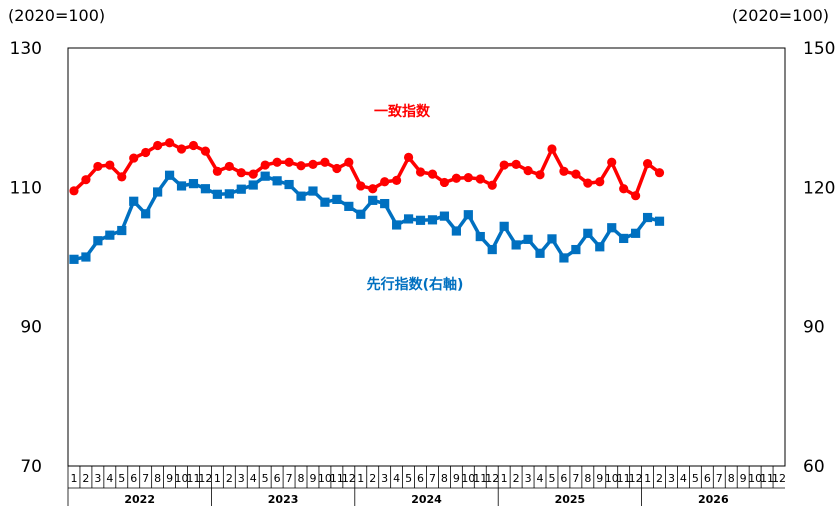  Describe the element at coordinates (819, 188) in the screenshot. I see `right-axis-tick-label: 120` at that location.